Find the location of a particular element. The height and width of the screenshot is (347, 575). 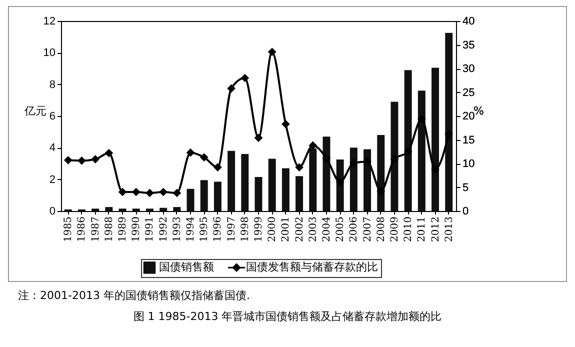

x-tick-label: 1991 is located at coordinates (150, 229).